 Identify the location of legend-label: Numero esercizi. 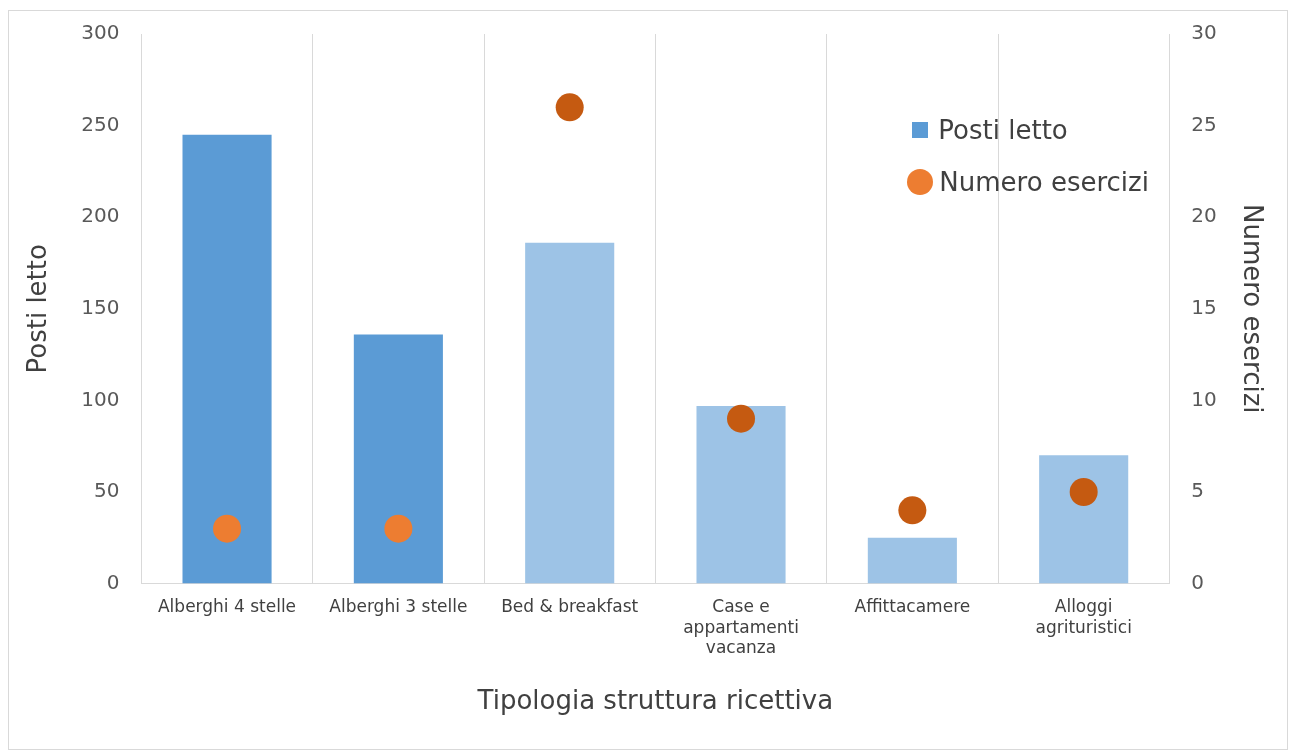
(1044, 182).